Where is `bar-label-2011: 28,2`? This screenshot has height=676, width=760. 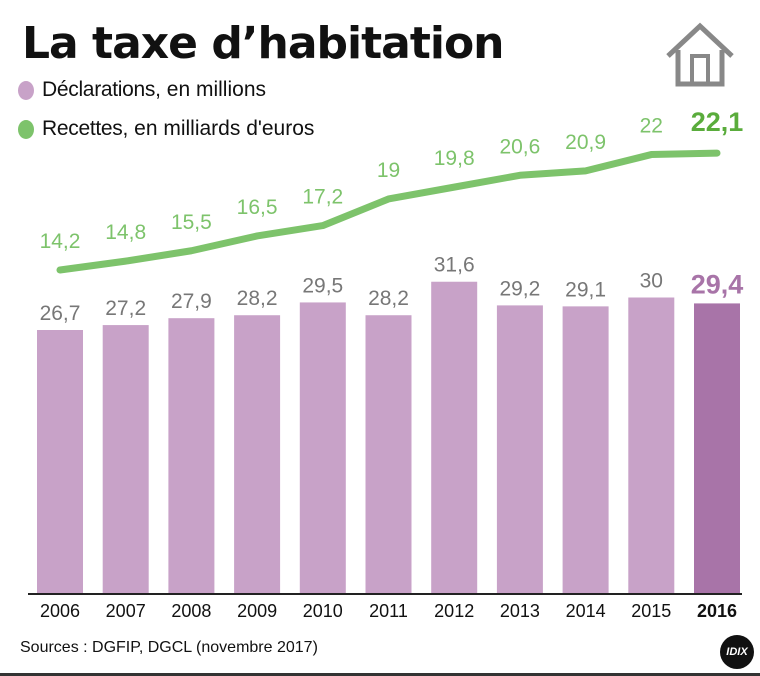
bar-label-2011: 28,2 is located at coordinates (388, 298).